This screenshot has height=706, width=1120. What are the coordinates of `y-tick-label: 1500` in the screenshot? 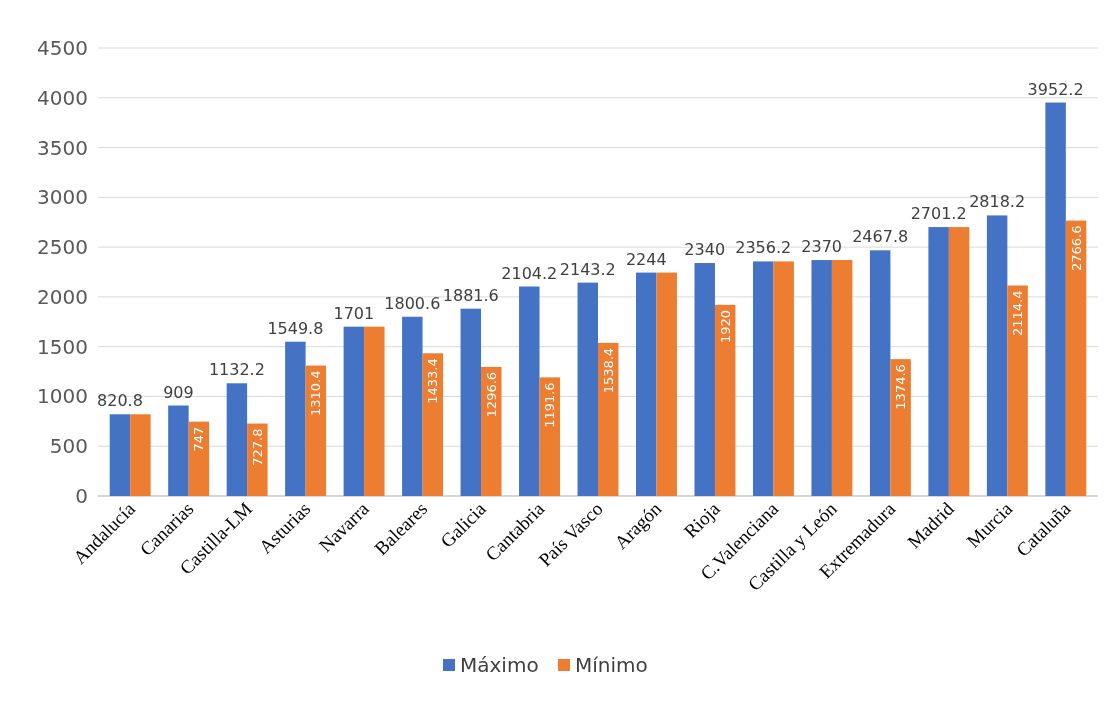 It's located at (62, 346).